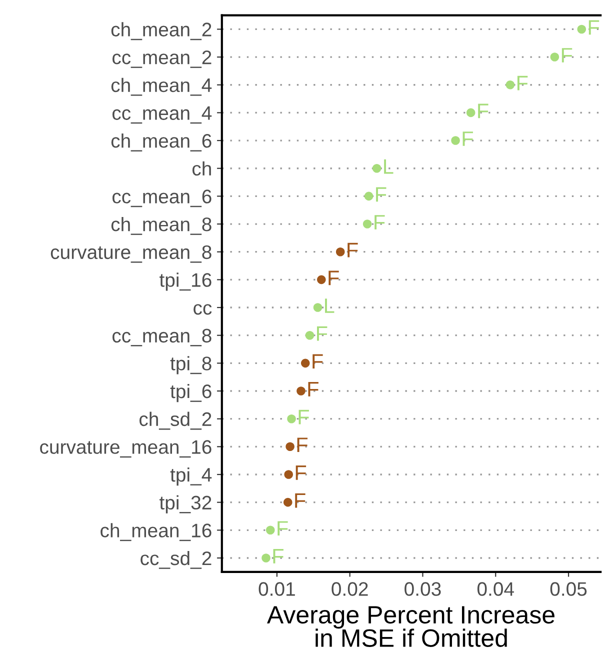 The height and width of the screenshot is (665, 603). Describe the element at coordinates (161, 225) in the screenshot. I see `y-tick-label: ch_mean_8` at that location.